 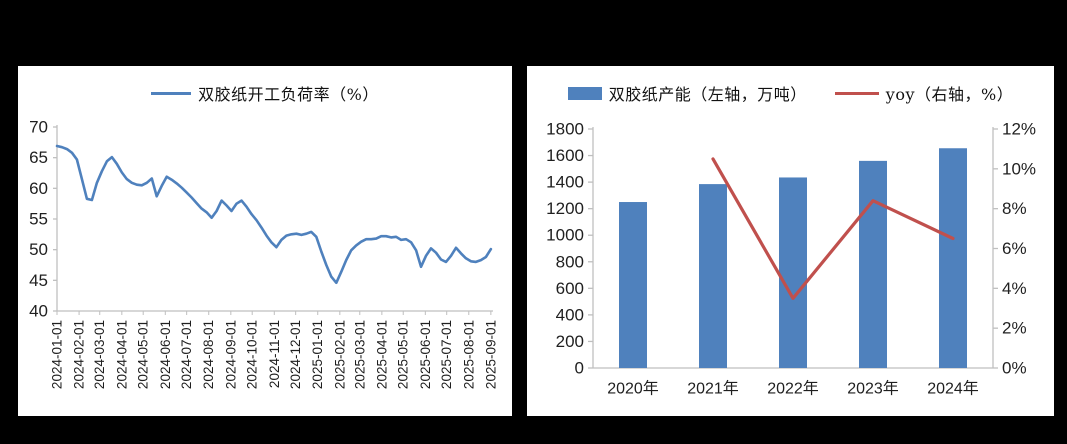 What do you see at coordinates (38, 280) in the screenshot?
I see `y-tick-label: 45` at bounding box center [38, 280].